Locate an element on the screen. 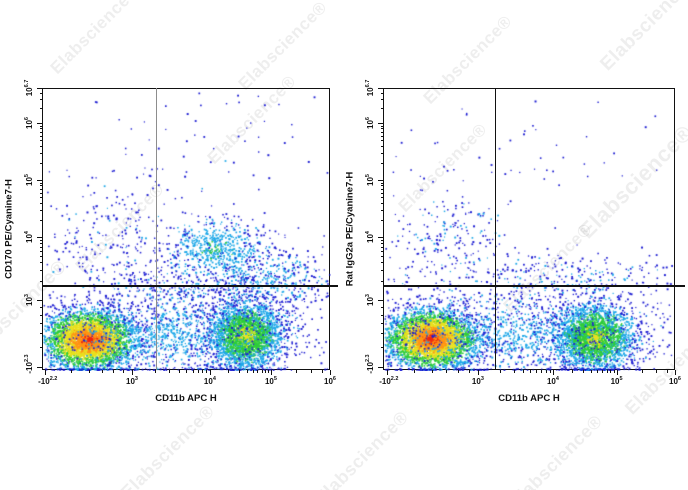 The image size is (688, 490). right-plot-x-axis-title: CD11b APC H is located at coordinates (529, 398).